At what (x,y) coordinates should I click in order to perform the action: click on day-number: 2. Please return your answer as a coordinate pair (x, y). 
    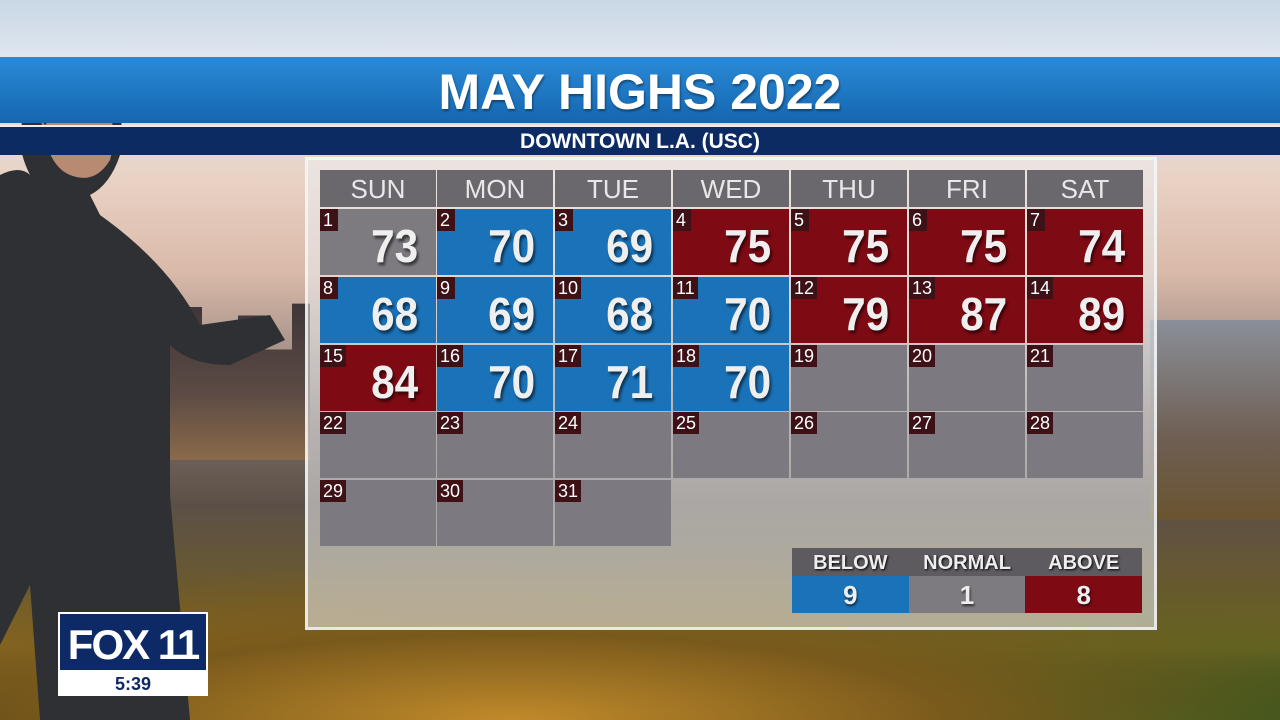
    Looking at the image, I should click on (446, 220).